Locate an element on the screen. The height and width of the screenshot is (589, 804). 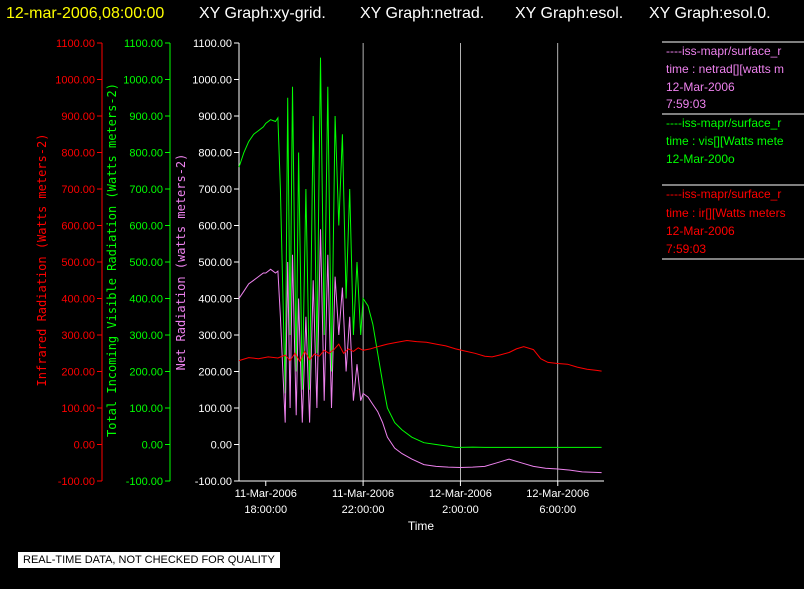
x-tick-label: 18:00:00 is located at coordinates (265, 510).